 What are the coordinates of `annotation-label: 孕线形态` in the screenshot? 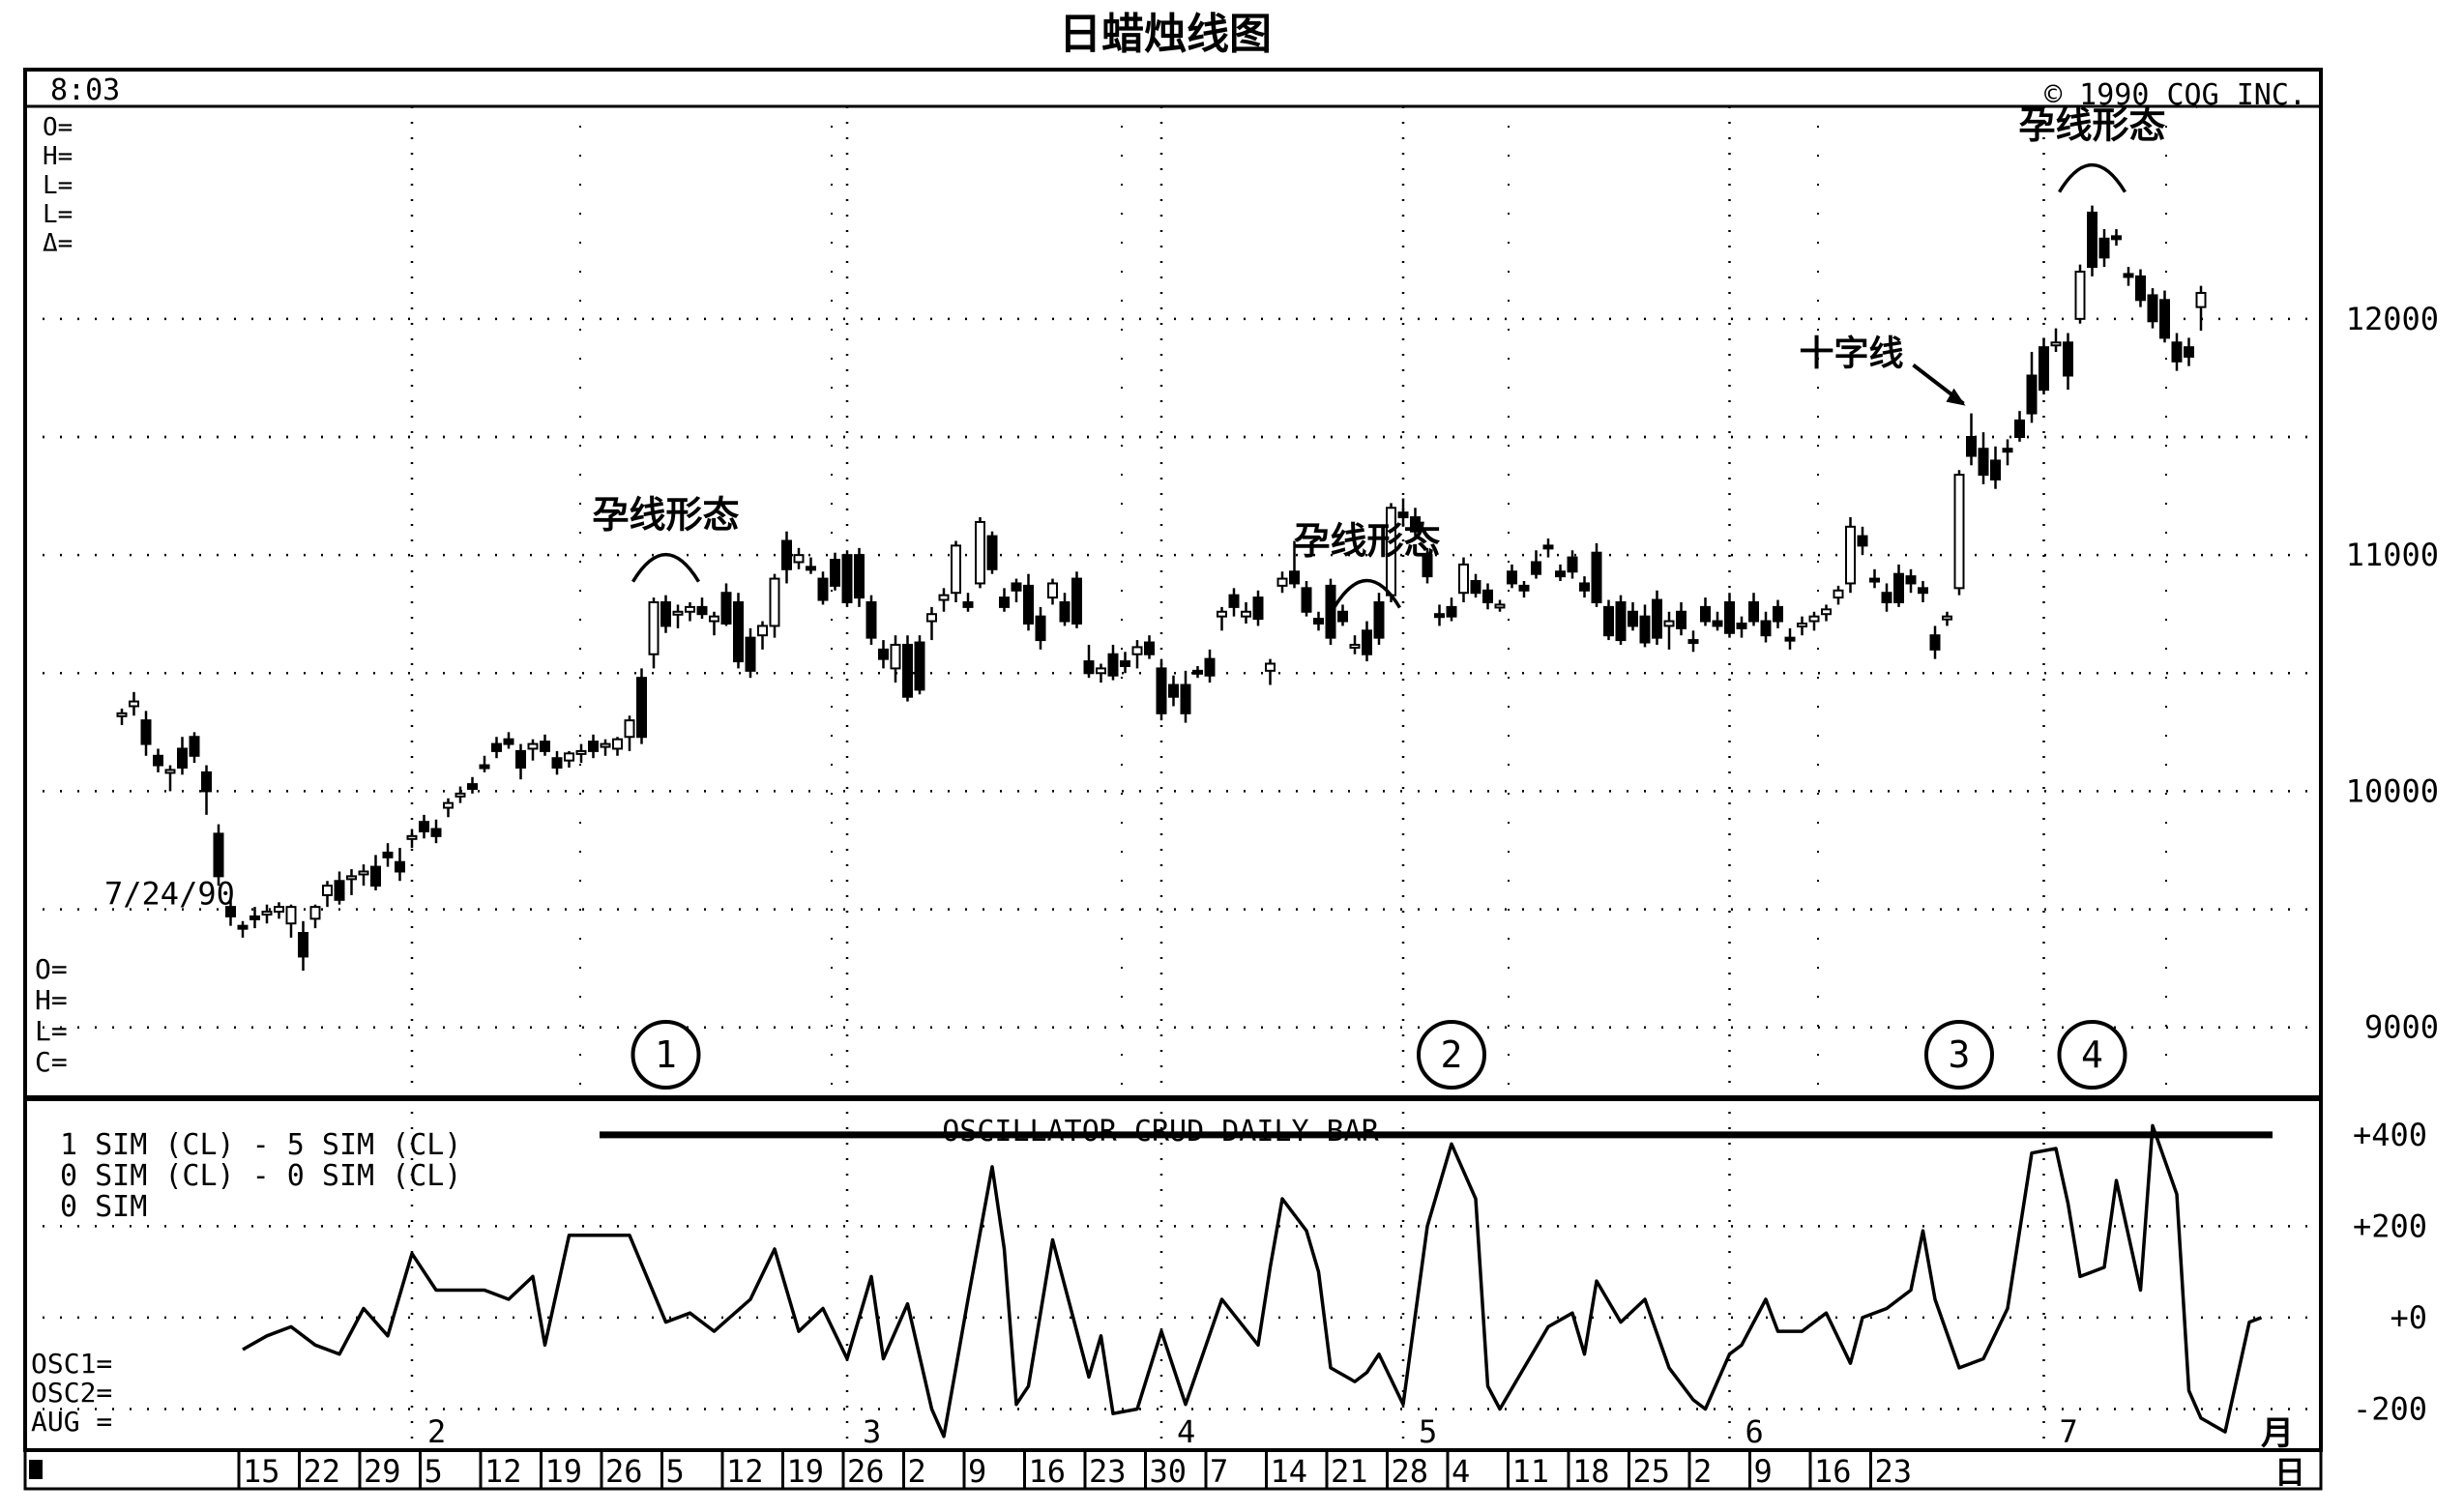 It's located at (665, 515).